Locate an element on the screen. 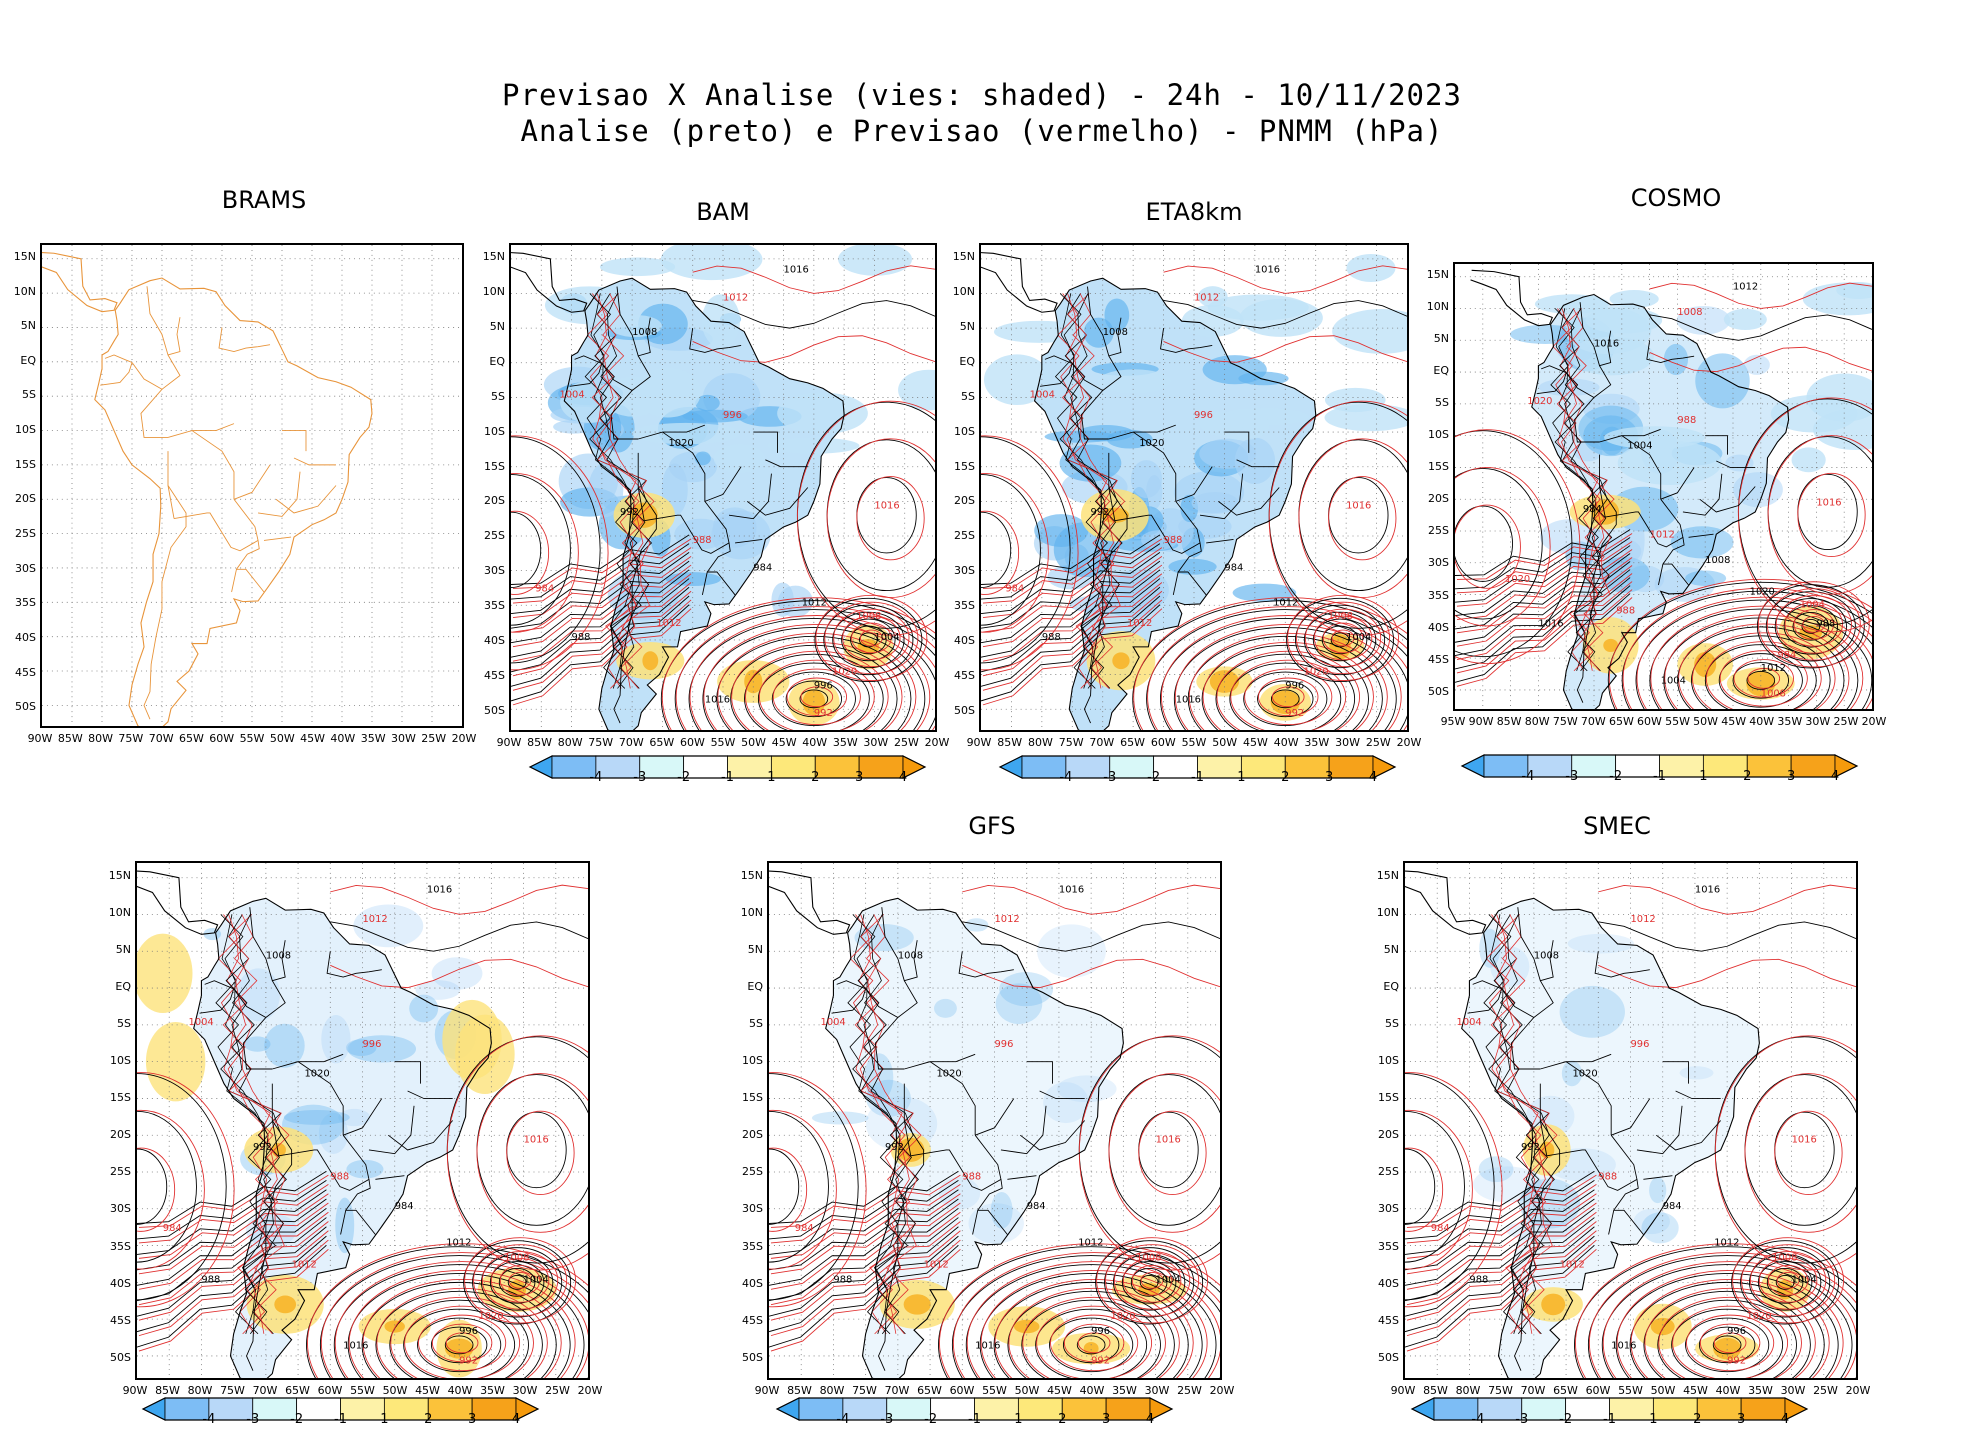 This screenshot has width=1964, height=1436. lon-tick-label: 20W is located at coordinates (1858, 1390).